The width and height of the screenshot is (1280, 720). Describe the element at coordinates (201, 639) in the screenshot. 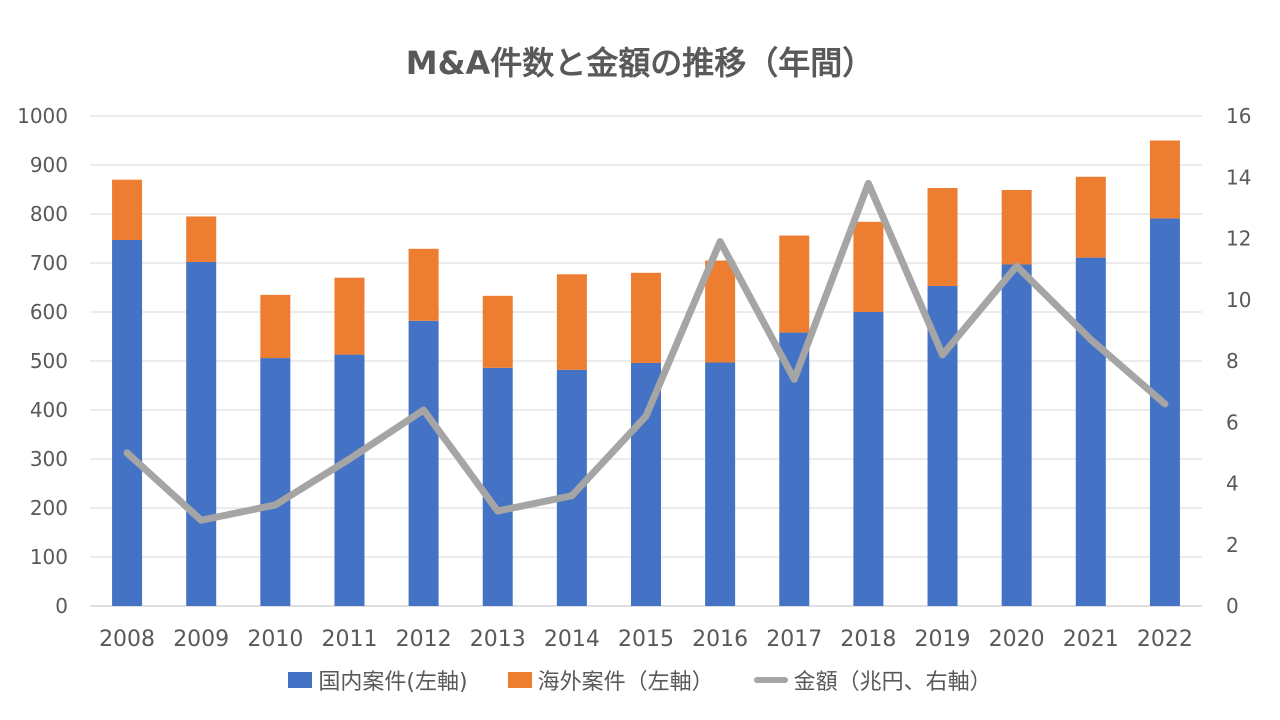

I see `x-tick-label: 2009` at that location.